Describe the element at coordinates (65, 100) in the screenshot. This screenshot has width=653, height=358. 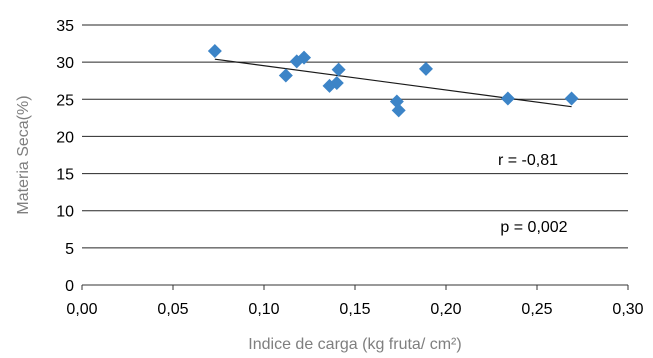
I see `y-tick-label: 25` at that location.